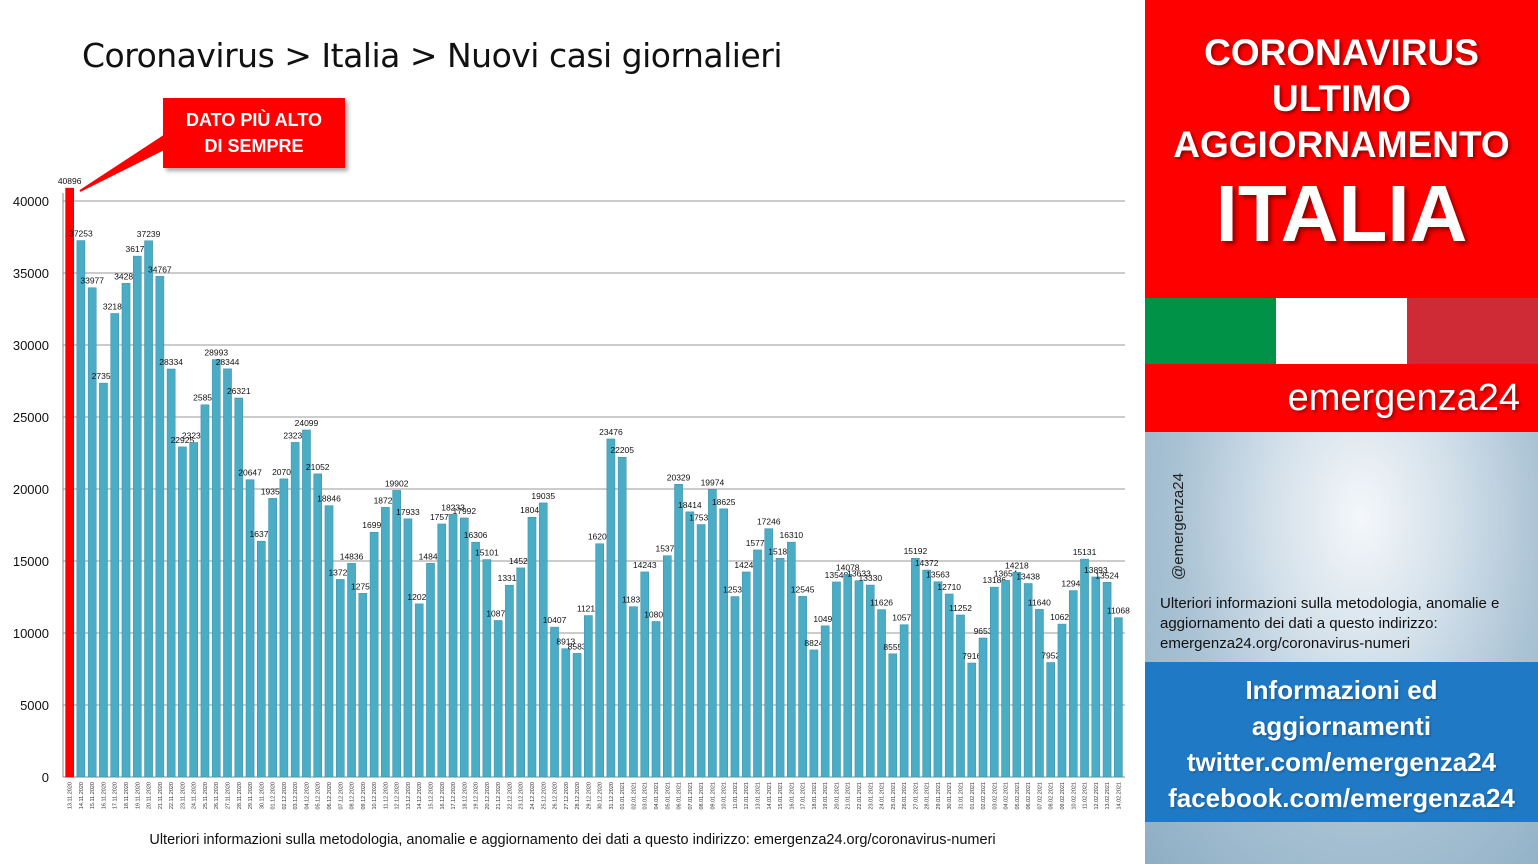 Image resolution: width=1538 pixels, height=864 pixels. Describe the element at coordinates (318, 467) in the screenshot. I see `data-label: 21052` at that location.